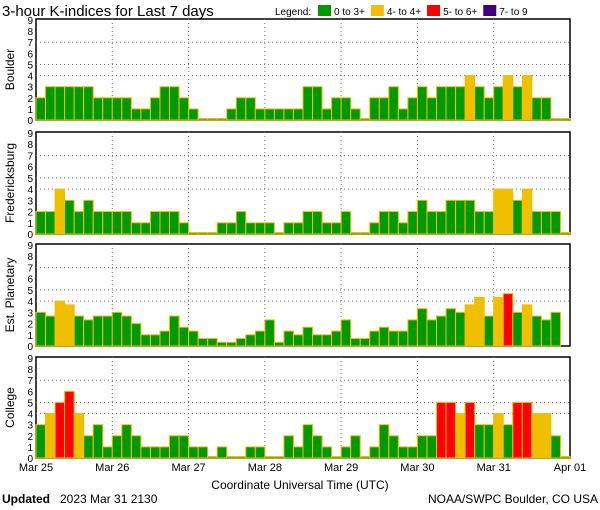  Describe the element at coordinates (36, 468) in the screenshot. I see `x-tick-label: Mar 25` at that location.